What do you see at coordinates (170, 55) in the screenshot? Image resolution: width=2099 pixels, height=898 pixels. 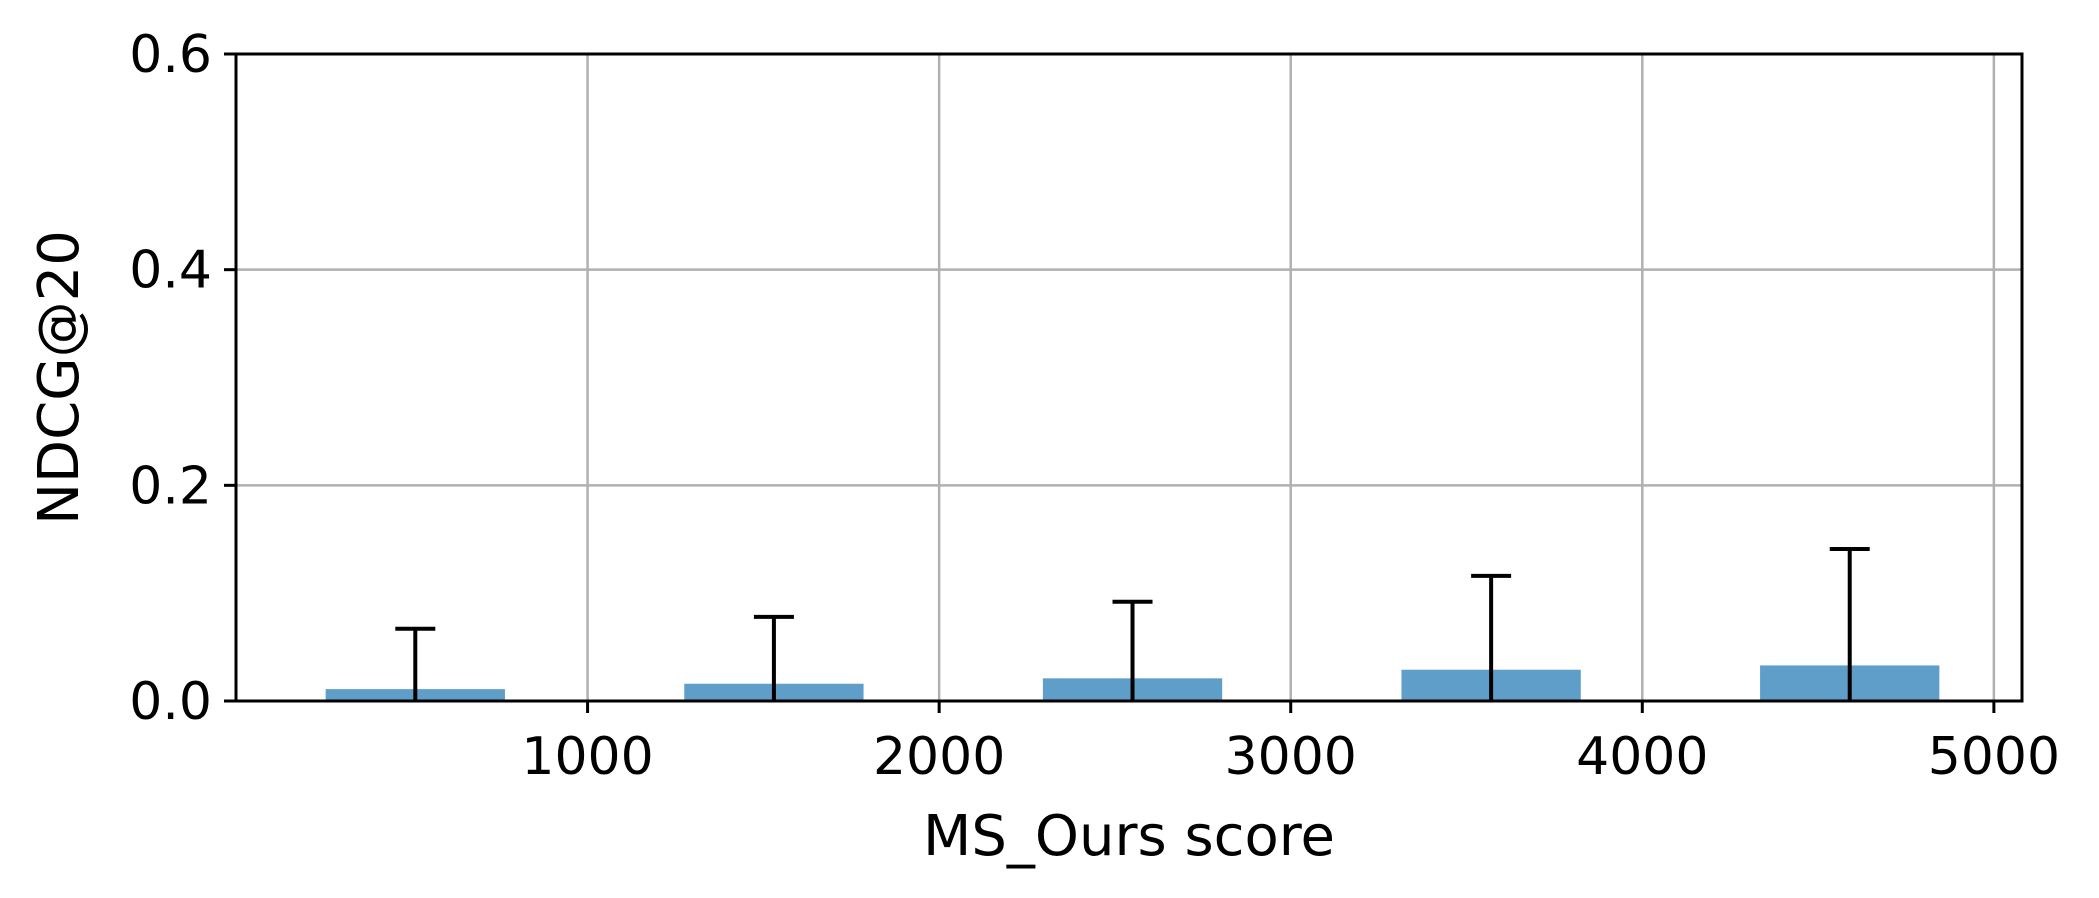 I see `y-tick-label-3: 0.6` at bounding box center [170, 55].